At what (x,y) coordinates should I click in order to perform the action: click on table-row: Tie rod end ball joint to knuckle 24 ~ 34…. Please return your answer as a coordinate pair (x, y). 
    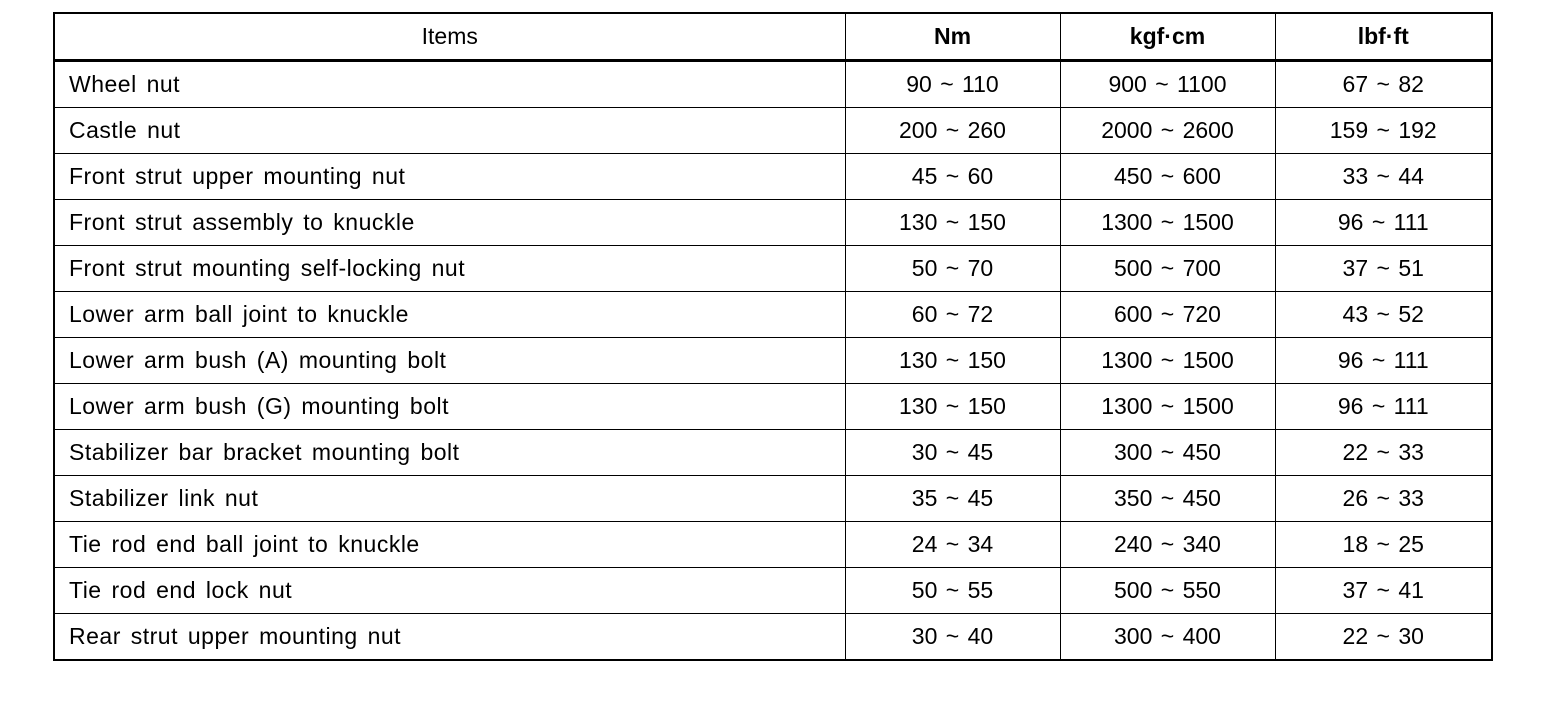
    Looking at the image, I should click on (773, 544).